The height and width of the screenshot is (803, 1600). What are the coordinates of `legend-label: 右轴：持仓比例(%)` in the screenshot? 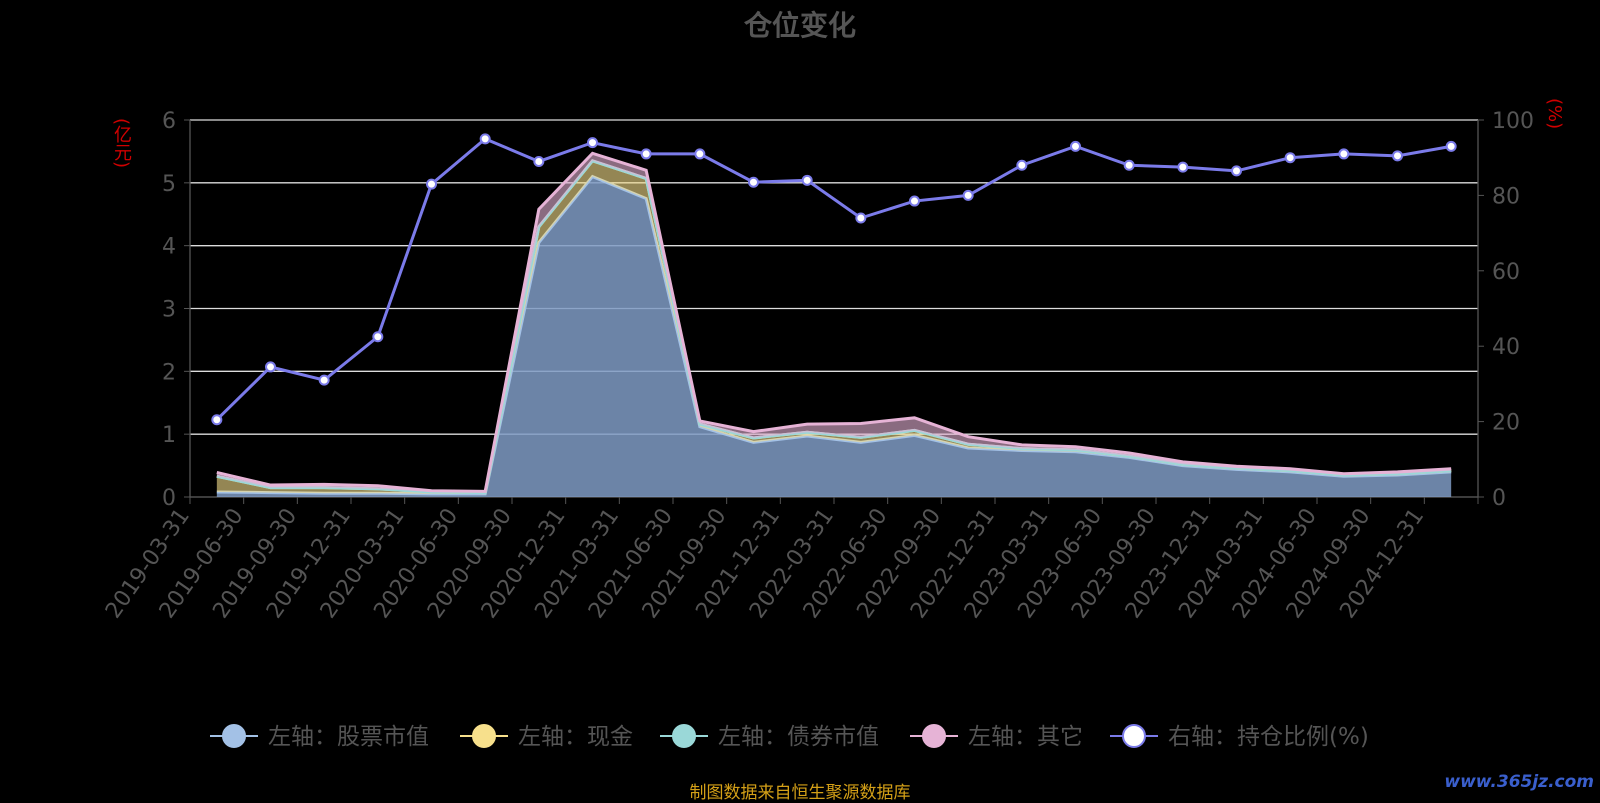 It's located at (1268, 737).